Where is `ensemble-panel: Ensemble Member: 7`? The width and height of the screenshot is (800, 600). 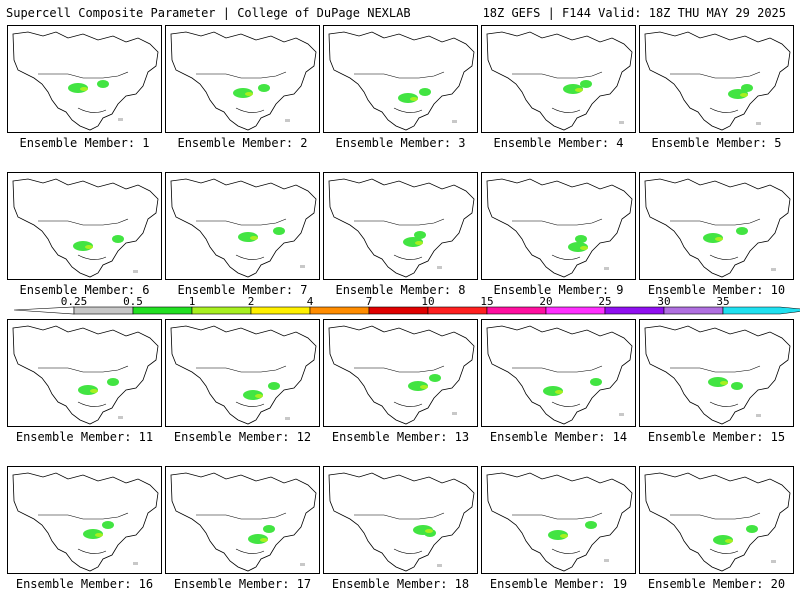 ensemble-panel: Ensemble Member: 7 is located at coordinates (242, 234).